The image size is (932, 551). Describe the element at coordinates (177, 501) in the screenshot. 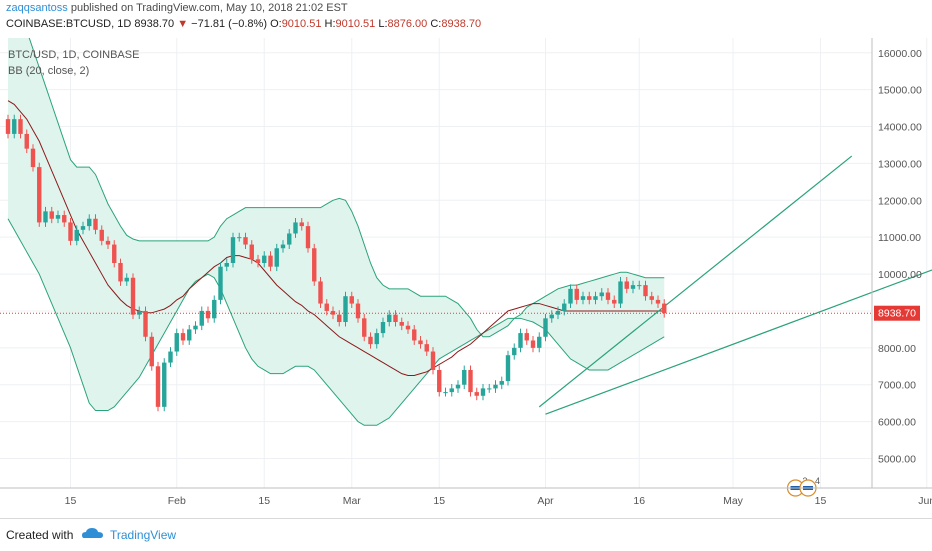

I see `x-tick-label: Feb` at that location.